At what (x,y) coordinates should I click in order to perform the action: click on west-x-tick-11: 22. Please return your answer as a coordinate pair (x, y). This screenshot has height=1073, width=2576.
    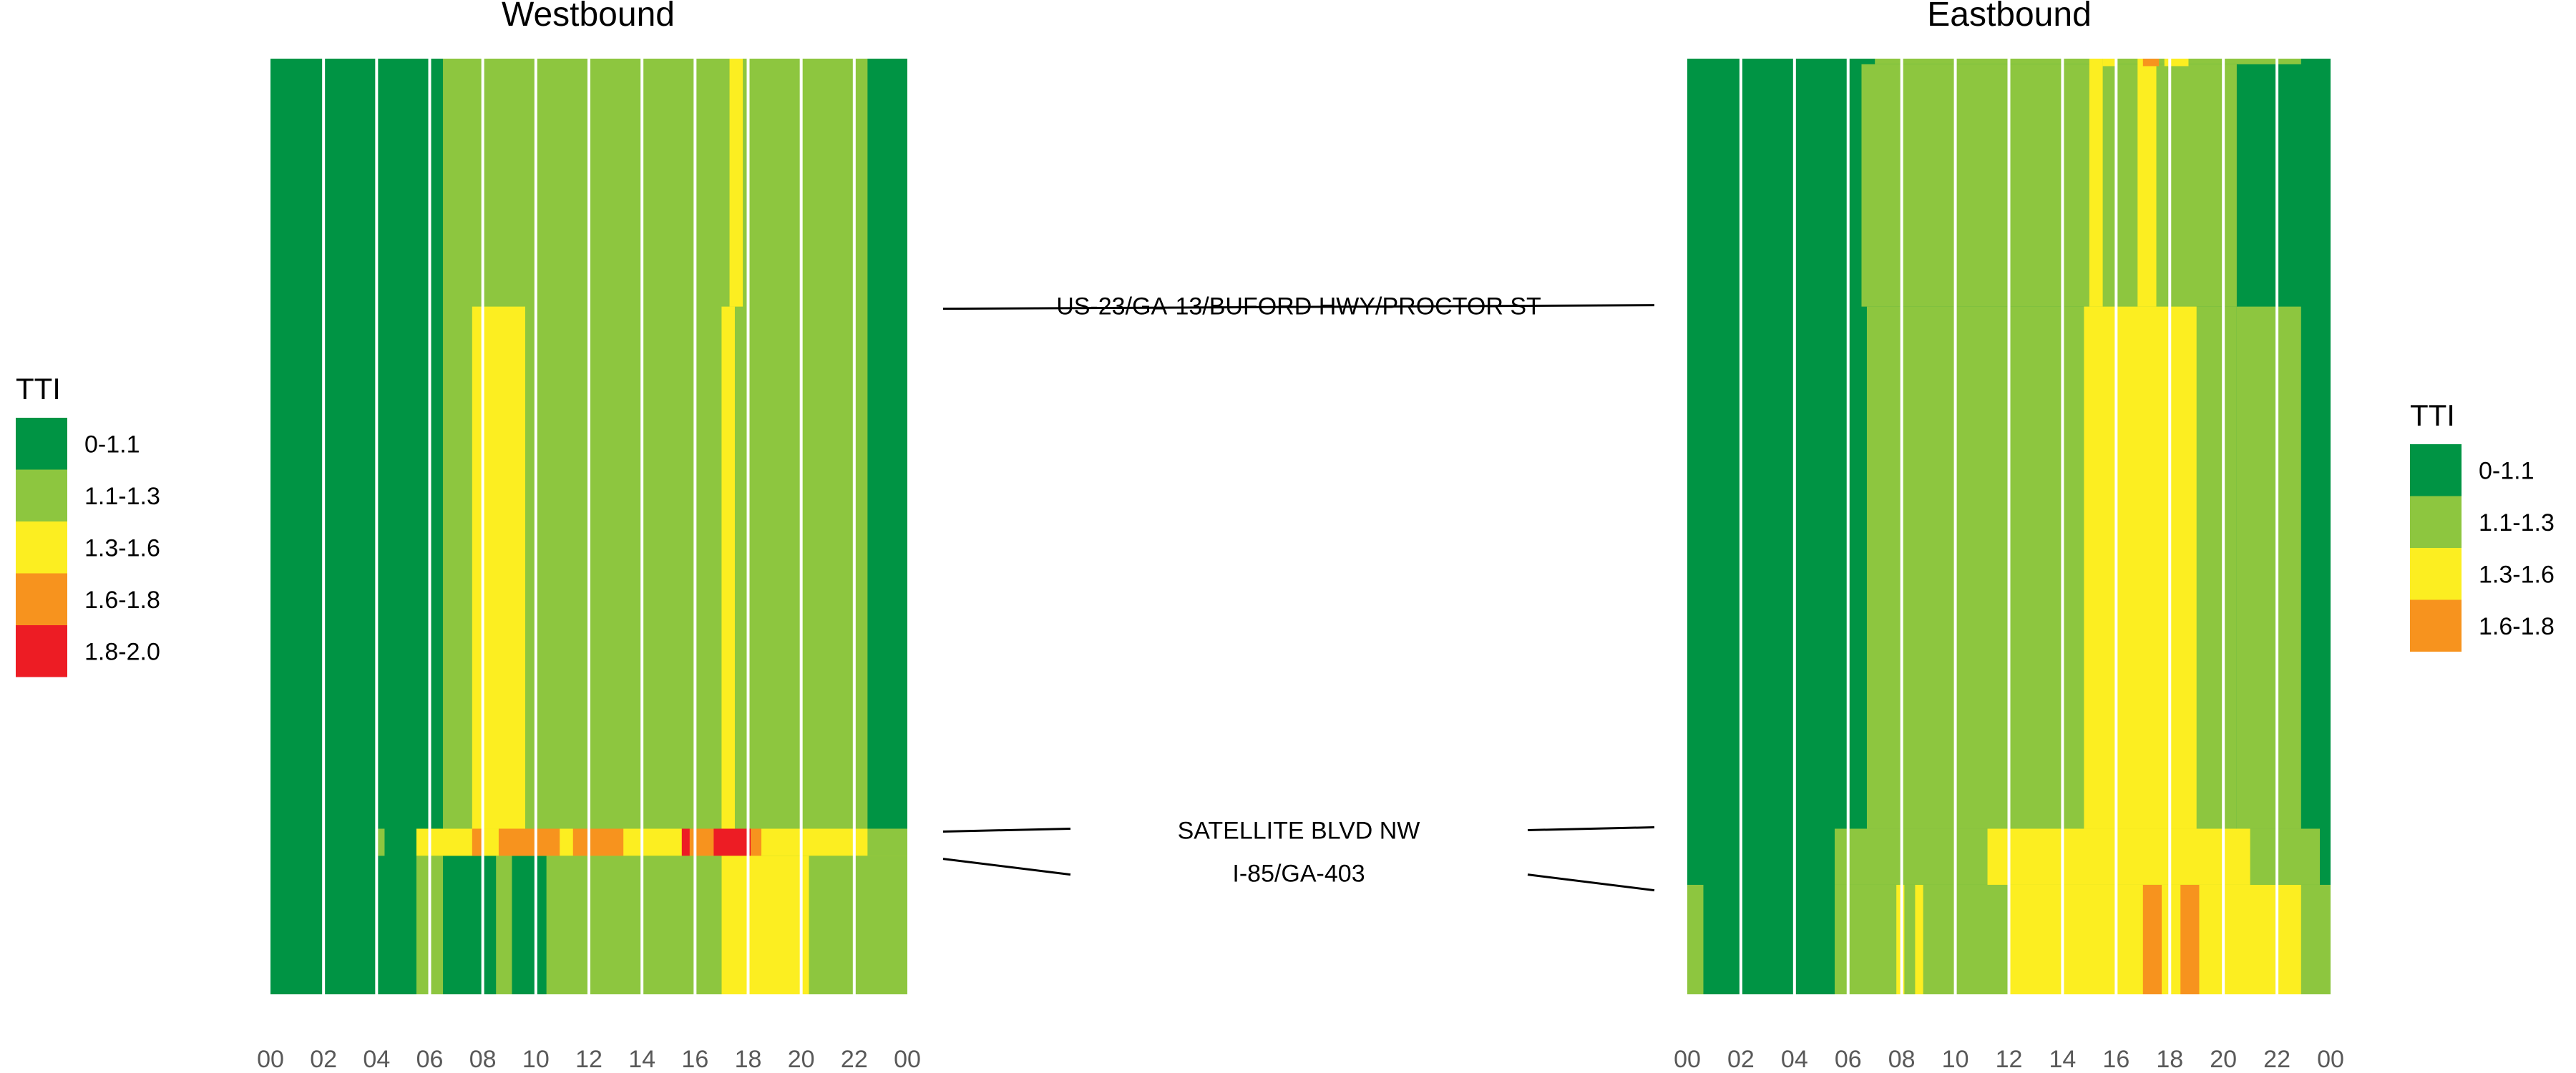
    Looking at the image, I should click on (854, 1059).